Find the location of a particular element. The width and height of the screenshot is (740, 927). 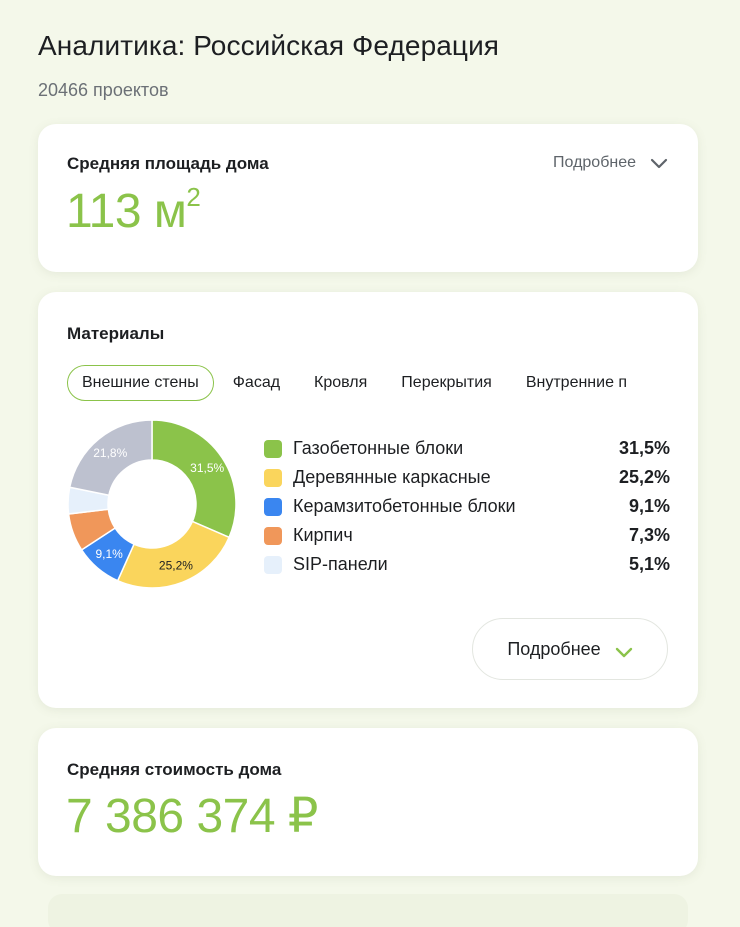

average-cost-value: 7 386 374 ₽ is located at coordinates (192, 816).